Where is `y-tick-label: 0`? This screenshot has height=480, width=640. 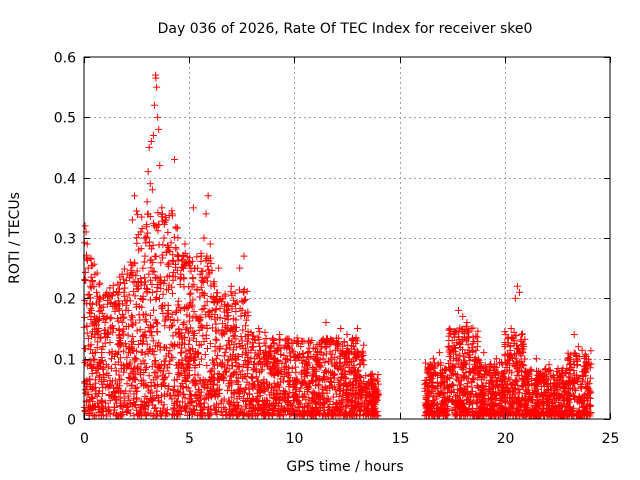
y-tick-label: 0 is located at coordinates (71, 421).